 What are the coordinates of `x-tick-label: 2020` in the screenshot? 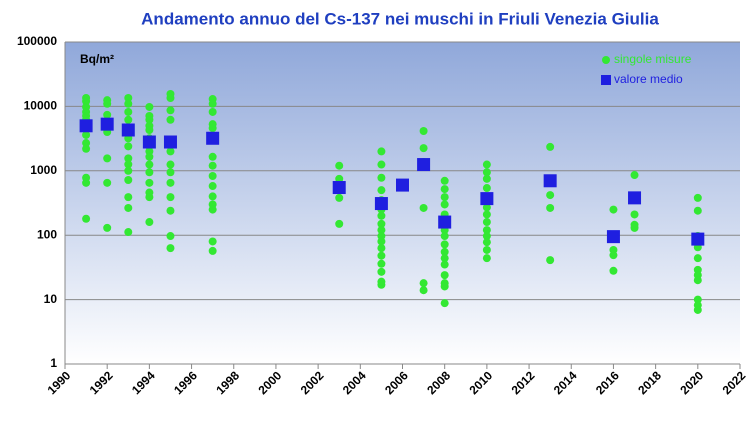 It's located at (691, 382).